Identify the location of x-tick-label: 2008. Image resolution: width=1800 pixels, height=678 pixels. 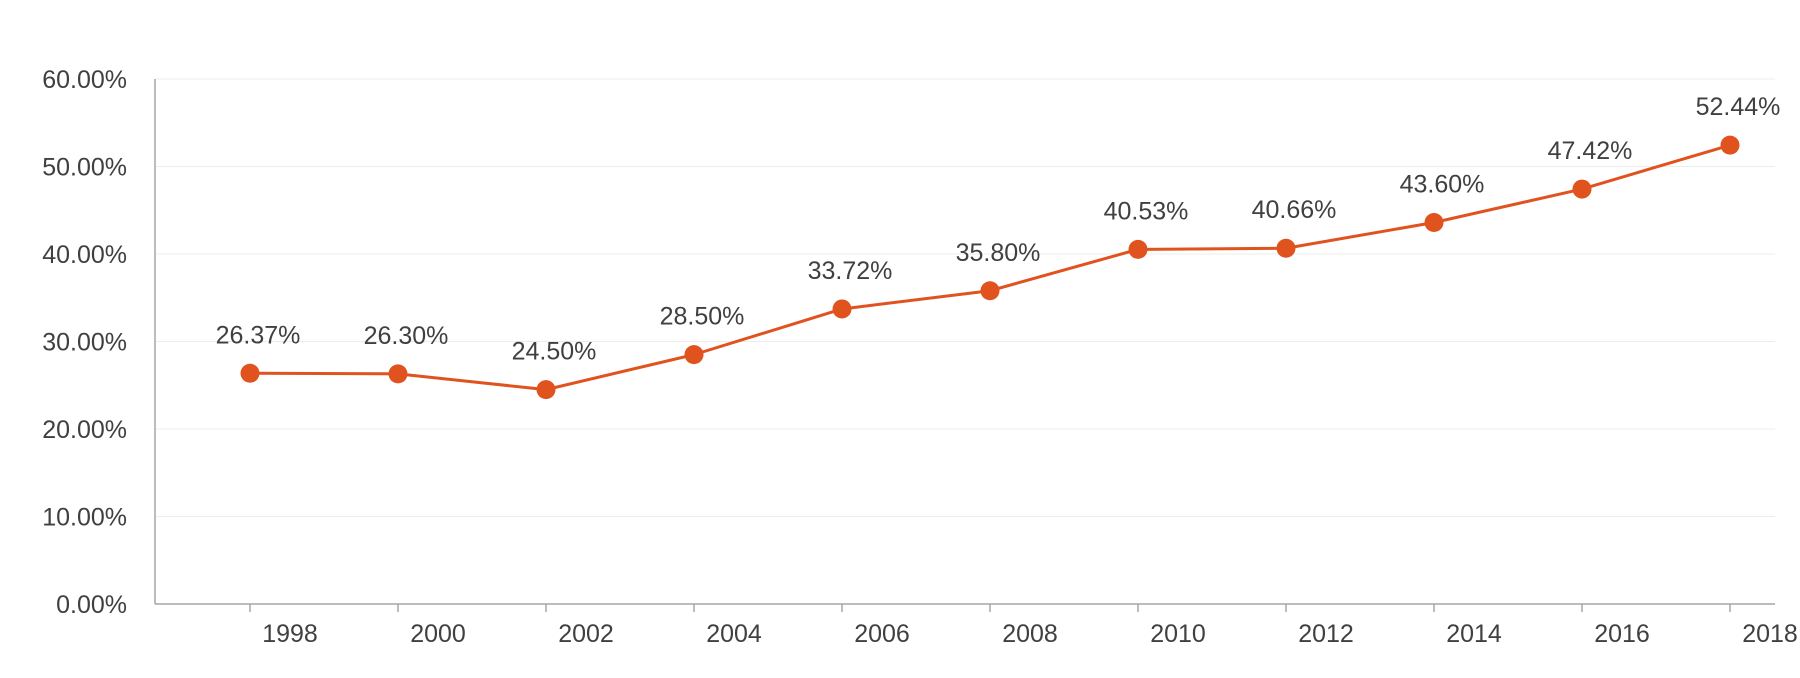
(1030, 634).